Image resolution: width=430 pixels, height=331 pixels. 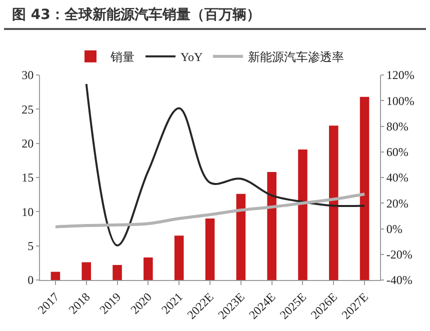 I want to click on legend-label: YoY, so click(x=191, y=57).